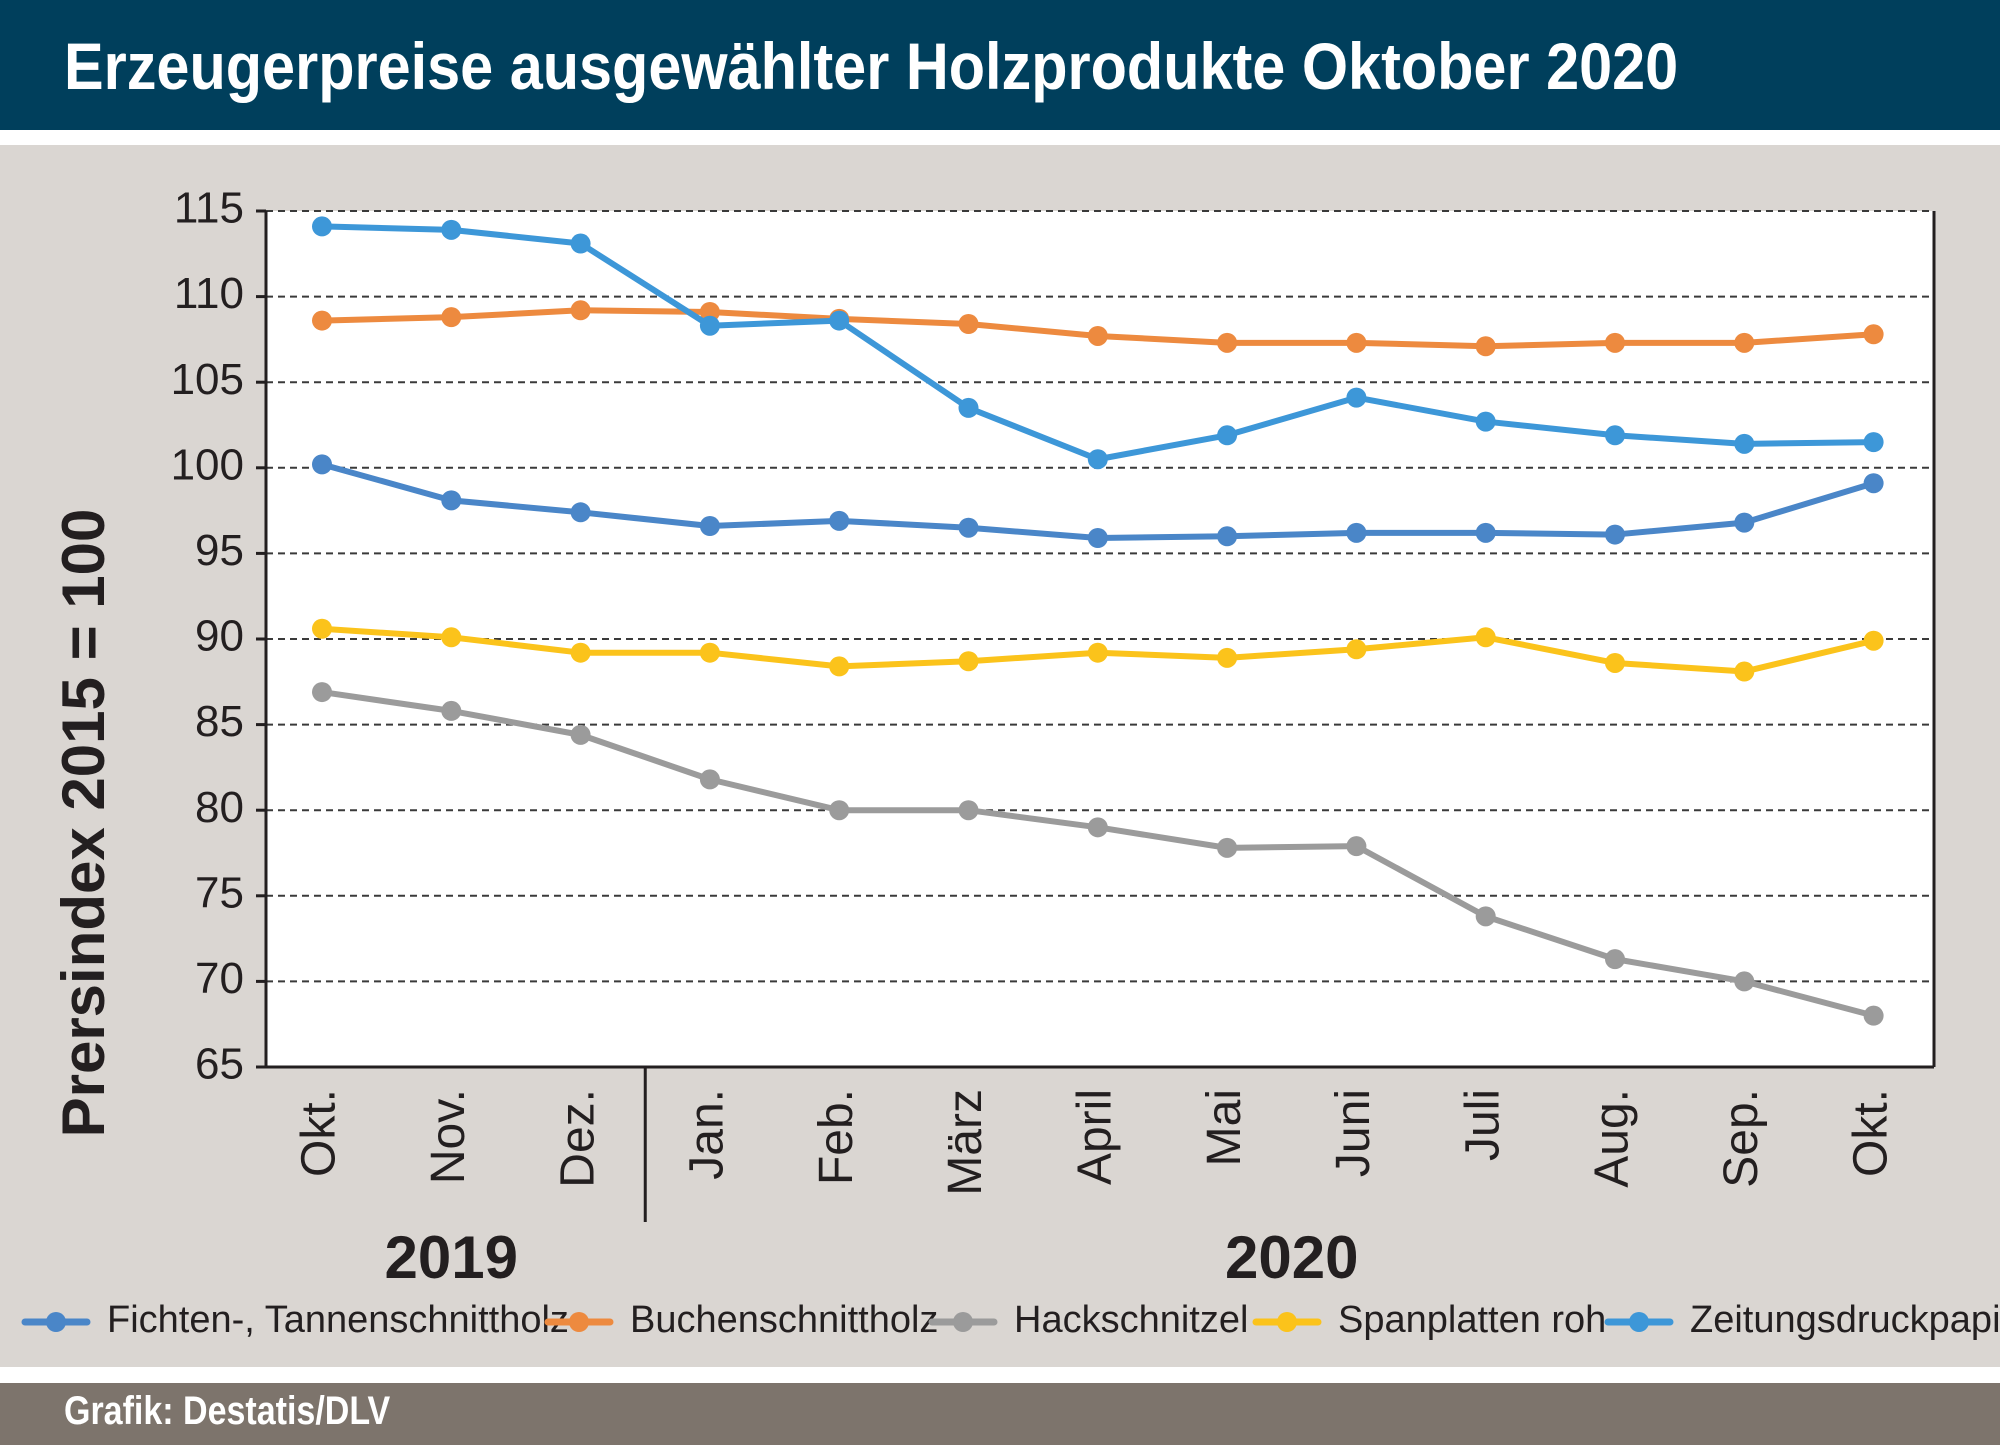 The height and width of the screenshot is (1445, 2000). I want to click on series-Zeitungsdruckpapier, so click(1098, 343).